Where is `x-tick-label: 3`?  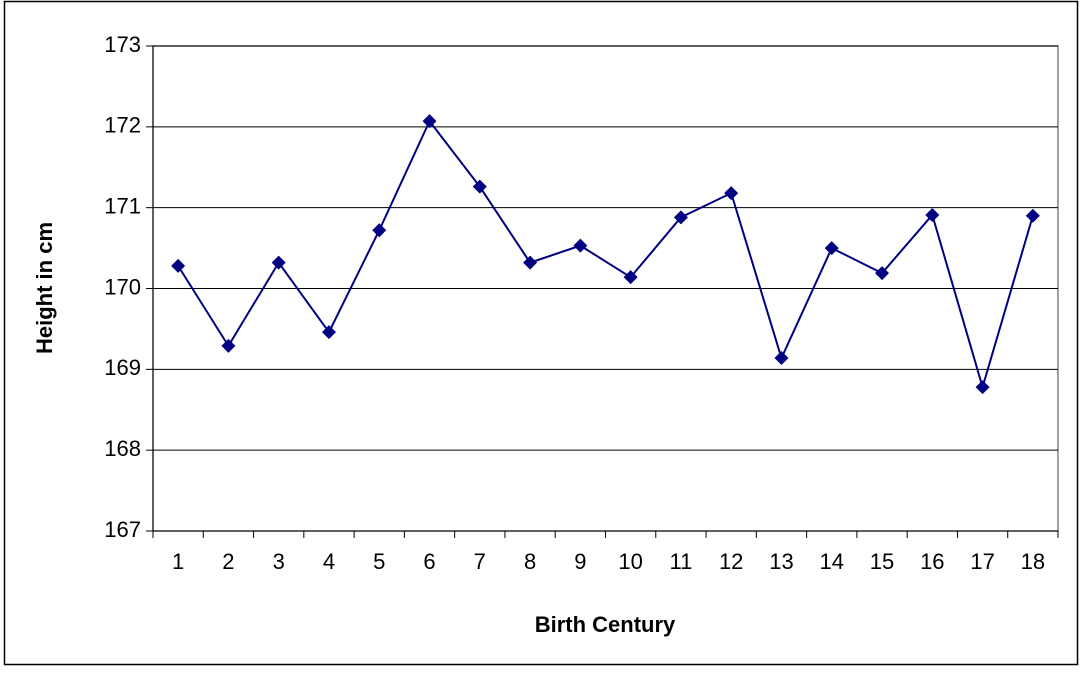
x-tick-label: 3 is located at coordinates (279, 561).